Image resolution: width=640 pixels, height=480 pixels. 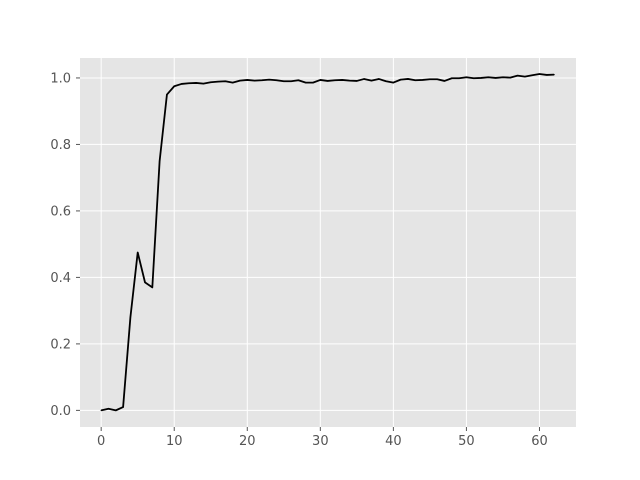 What do you see at coordinates (60, 211) in the screenshot?
I see `y-tick-label: 0.6` at bounding box center [60, 211].